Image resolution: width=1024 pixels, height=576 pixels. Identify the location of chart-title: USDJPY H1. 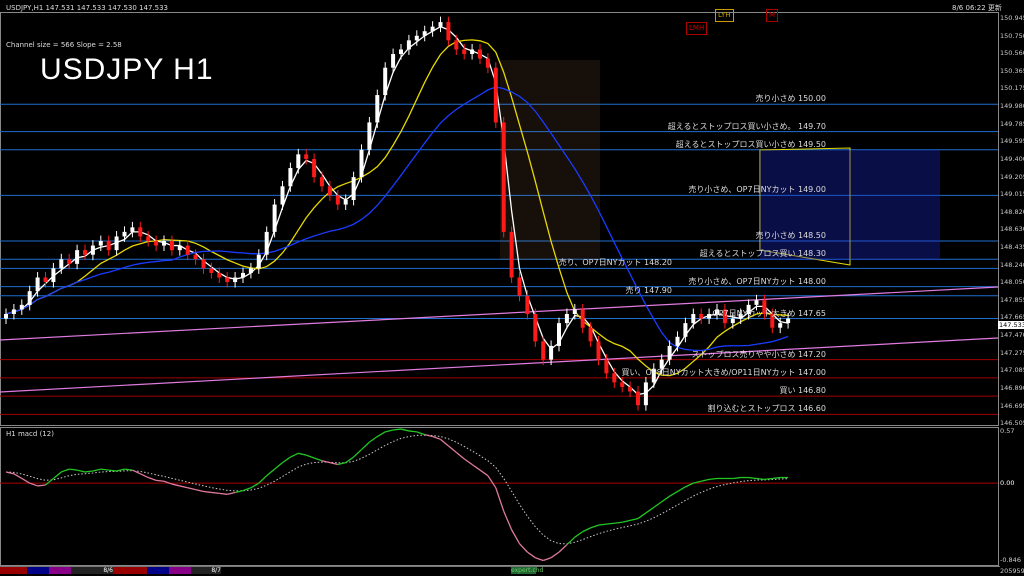
(127, 69).